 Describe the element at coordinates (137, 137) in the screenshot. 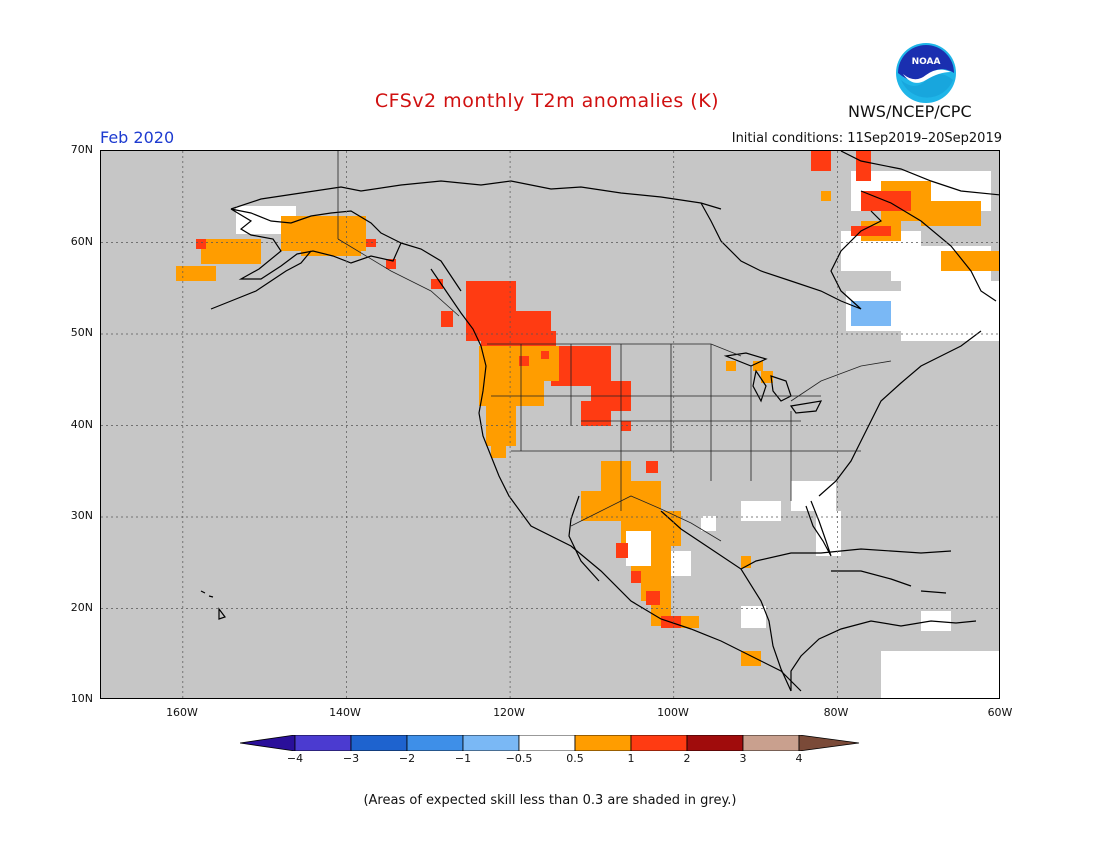

I see `forecast-month: Feb 2020` at that location.